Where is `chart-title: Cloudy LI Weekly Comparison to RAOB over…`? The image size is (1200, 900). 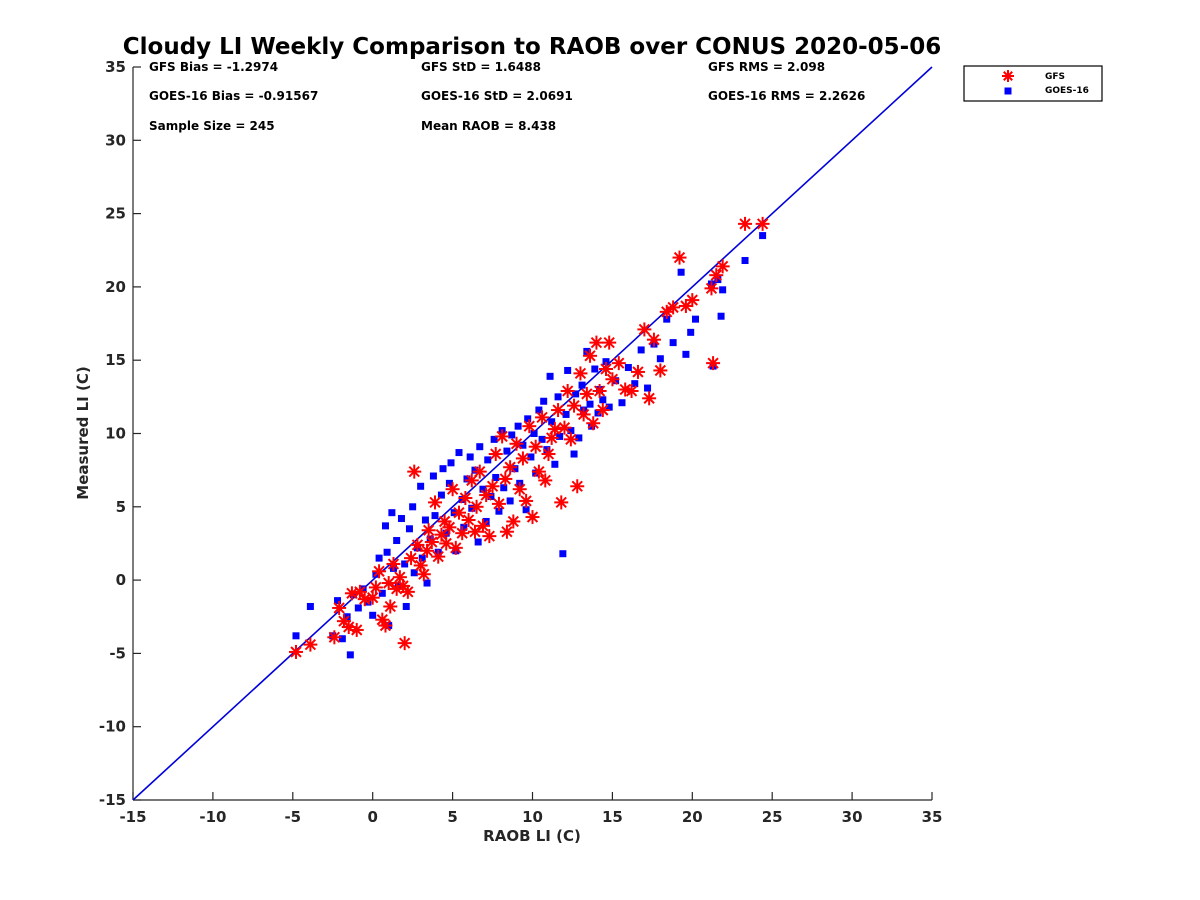
chart-title: Cloudy LI Weekly Comparison to RAOB over… is located at coordinates (532, 47).